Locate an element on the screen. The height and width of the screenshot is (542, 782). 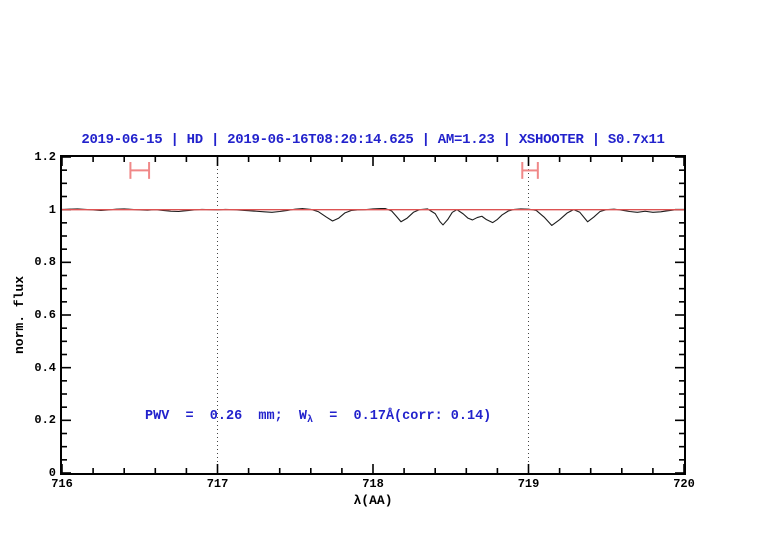
x-tick-label: 717 is located at coordinates (217, 484).